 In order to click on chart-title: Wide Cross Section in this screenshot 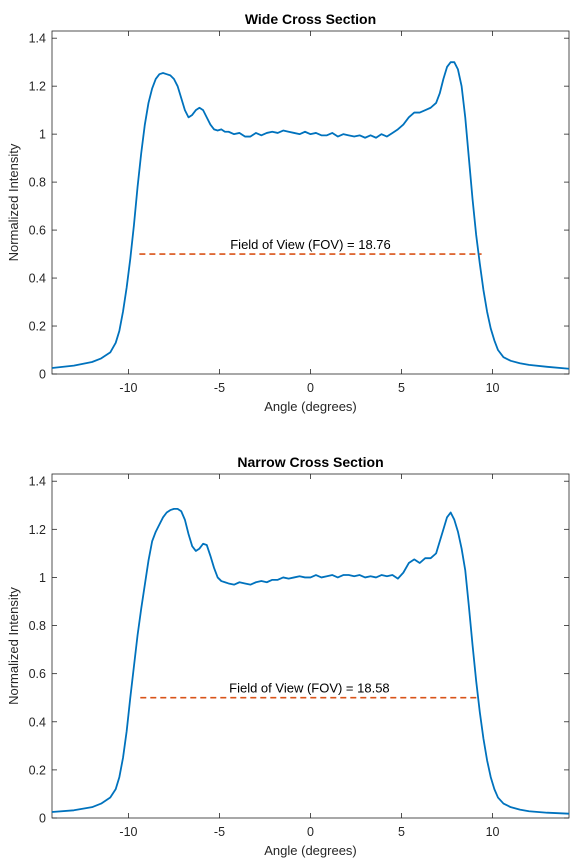, I will do `click(310, 19)`.